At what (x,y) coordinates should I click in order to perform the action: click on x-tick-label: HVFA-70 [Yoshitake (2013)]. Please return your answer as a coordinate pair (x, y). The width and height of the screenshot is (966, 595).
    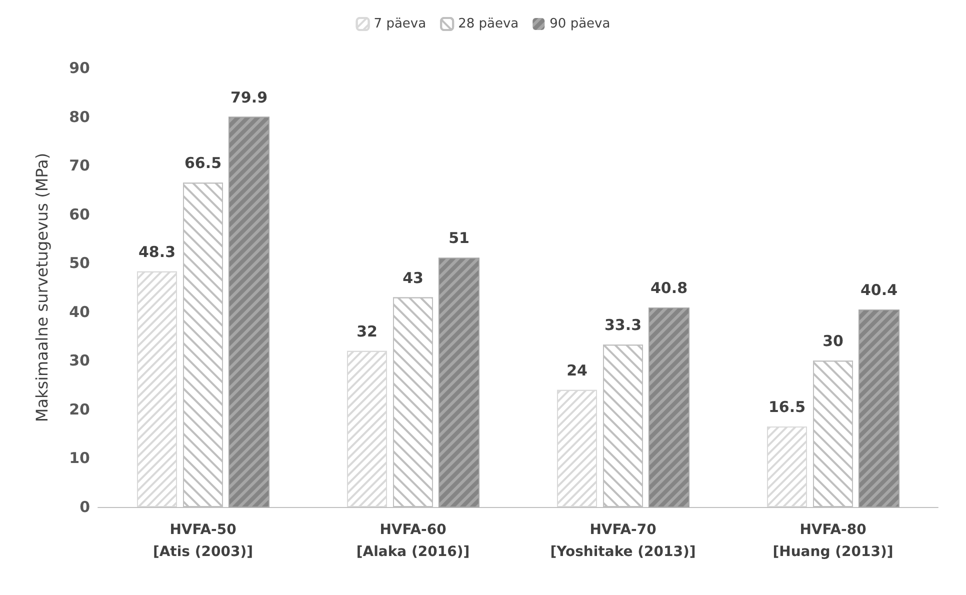
    Looking at the image, I should click on (623, 541).